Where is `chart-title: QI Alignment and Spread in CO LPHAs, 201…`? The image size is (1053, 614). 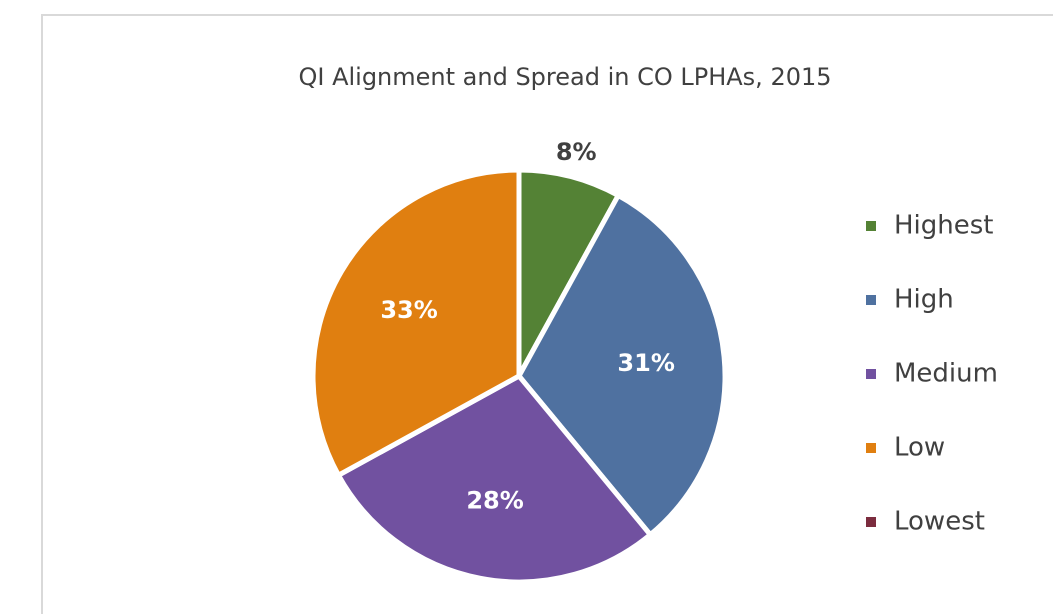
chart-title: QI Alignment and Spread in CO LPHAs, 201… is located at coordinates (564, 77).